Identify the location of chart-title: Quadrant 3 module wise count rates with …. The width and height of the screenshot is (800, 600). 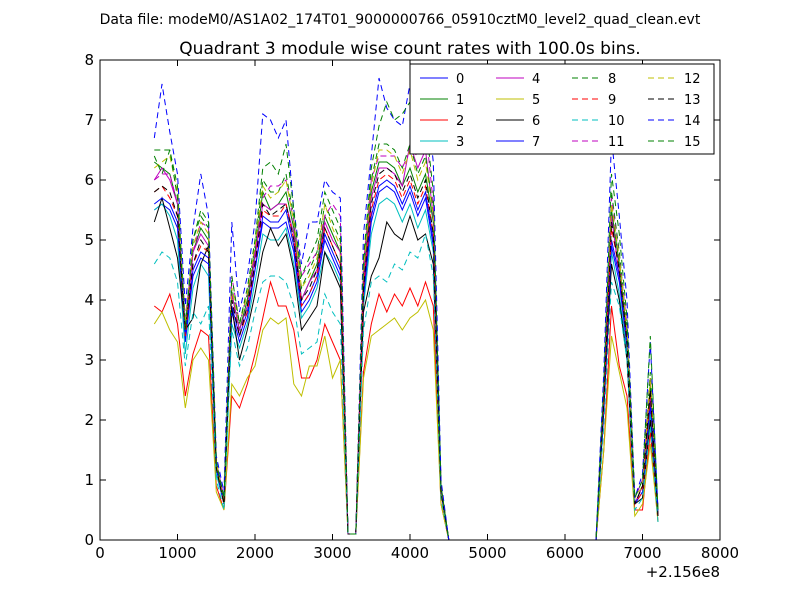
(409, 49).